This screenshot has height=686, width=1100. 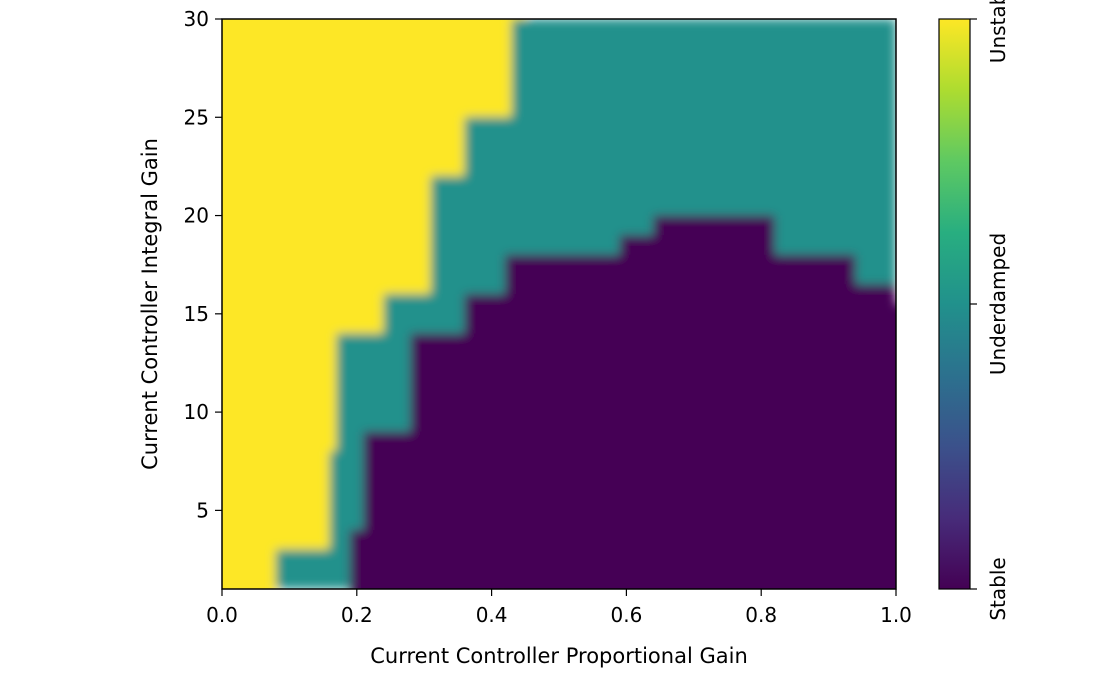 What do you see at coordinates (222, 615) in the screenshot?
I see `x-tick-label: 0.0` at bounding box center [222, 615].